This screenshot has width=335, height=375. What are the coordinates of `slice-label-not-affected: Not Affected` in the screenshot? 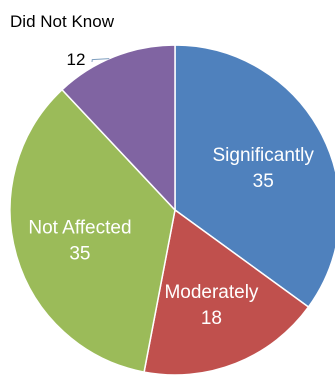 It's located at (79, 228).